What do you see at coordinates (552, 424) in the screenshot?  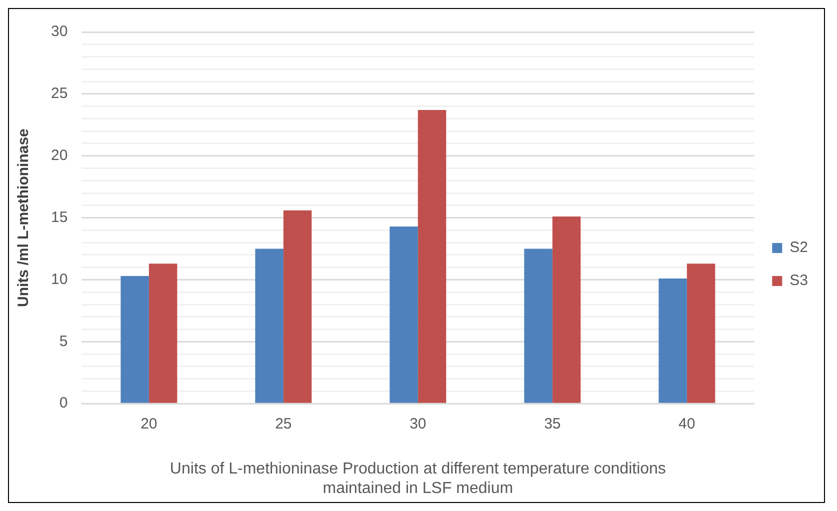 I see `x-tick-label: 35` at bounding box center [552, 424].